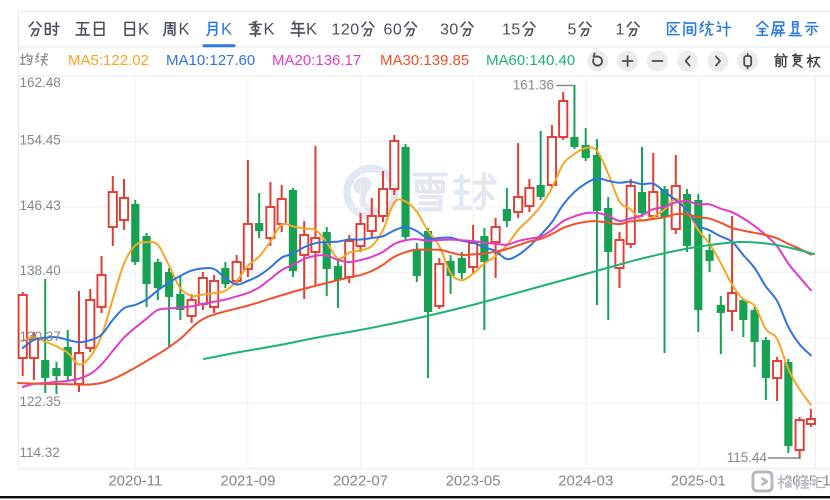 This screenshot has height=500, width=830. What do you see at coordinates (247, 480) in the screenshot?
I see `svg-text: 2021-09` at bounding box center [247, 480].